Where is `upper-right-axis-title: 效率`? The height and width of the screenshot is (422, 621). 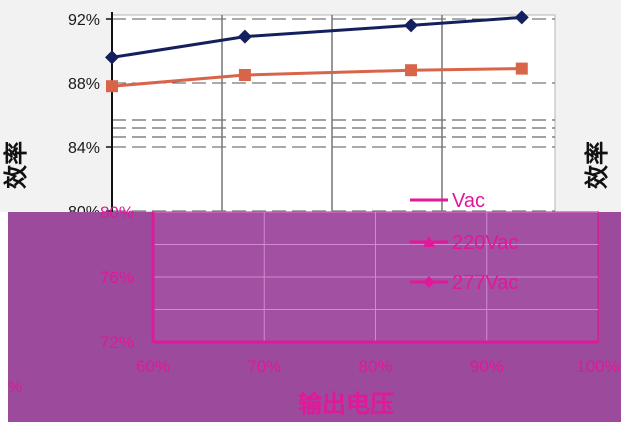
upper-right-axis-title: 效率 is located at coordinates (597, 165).